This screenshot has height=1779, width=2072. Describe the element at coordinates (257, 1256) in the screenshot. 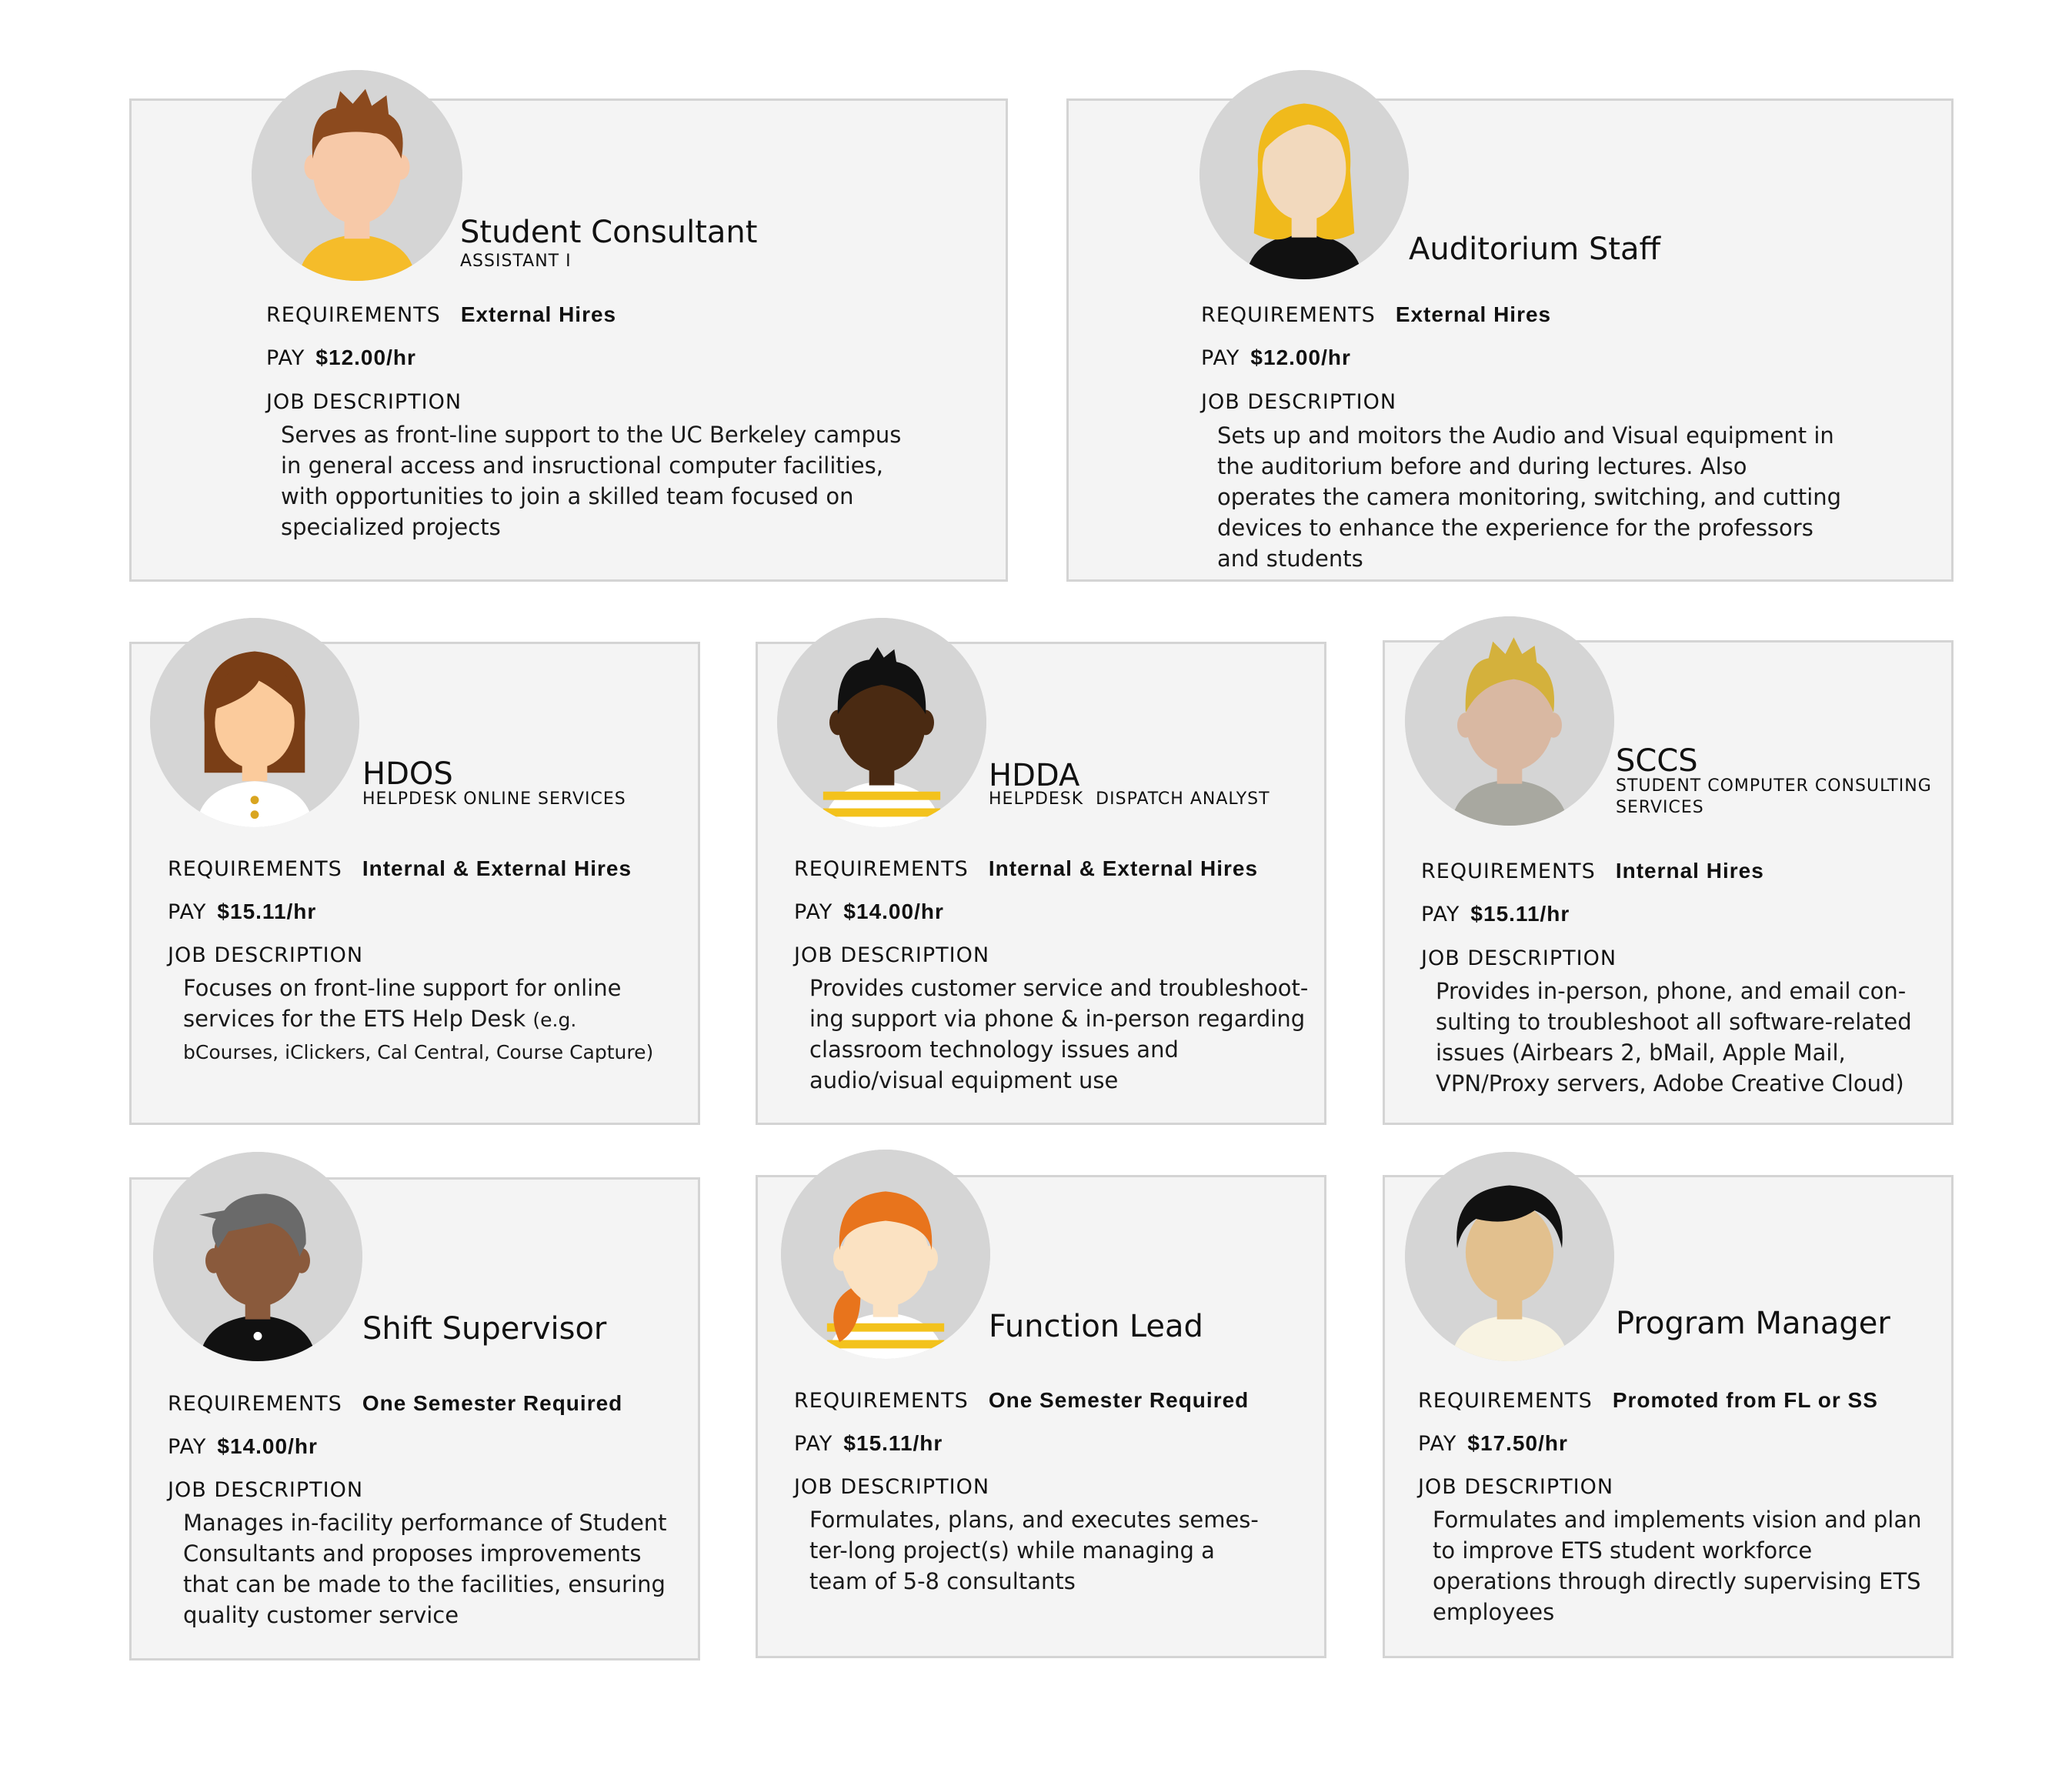

I see `person-gray-hair-icon` at that location.